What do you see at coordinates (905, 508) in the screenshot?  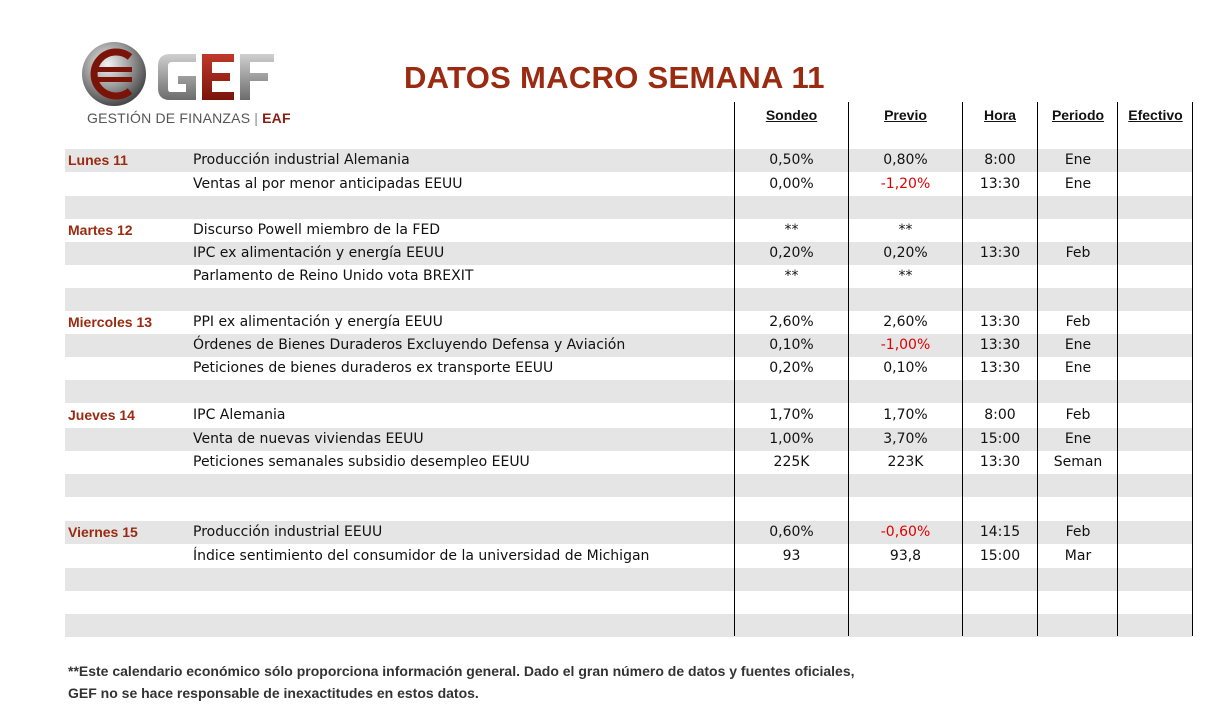 I see `previo-value` at bounding box center [905, 508].